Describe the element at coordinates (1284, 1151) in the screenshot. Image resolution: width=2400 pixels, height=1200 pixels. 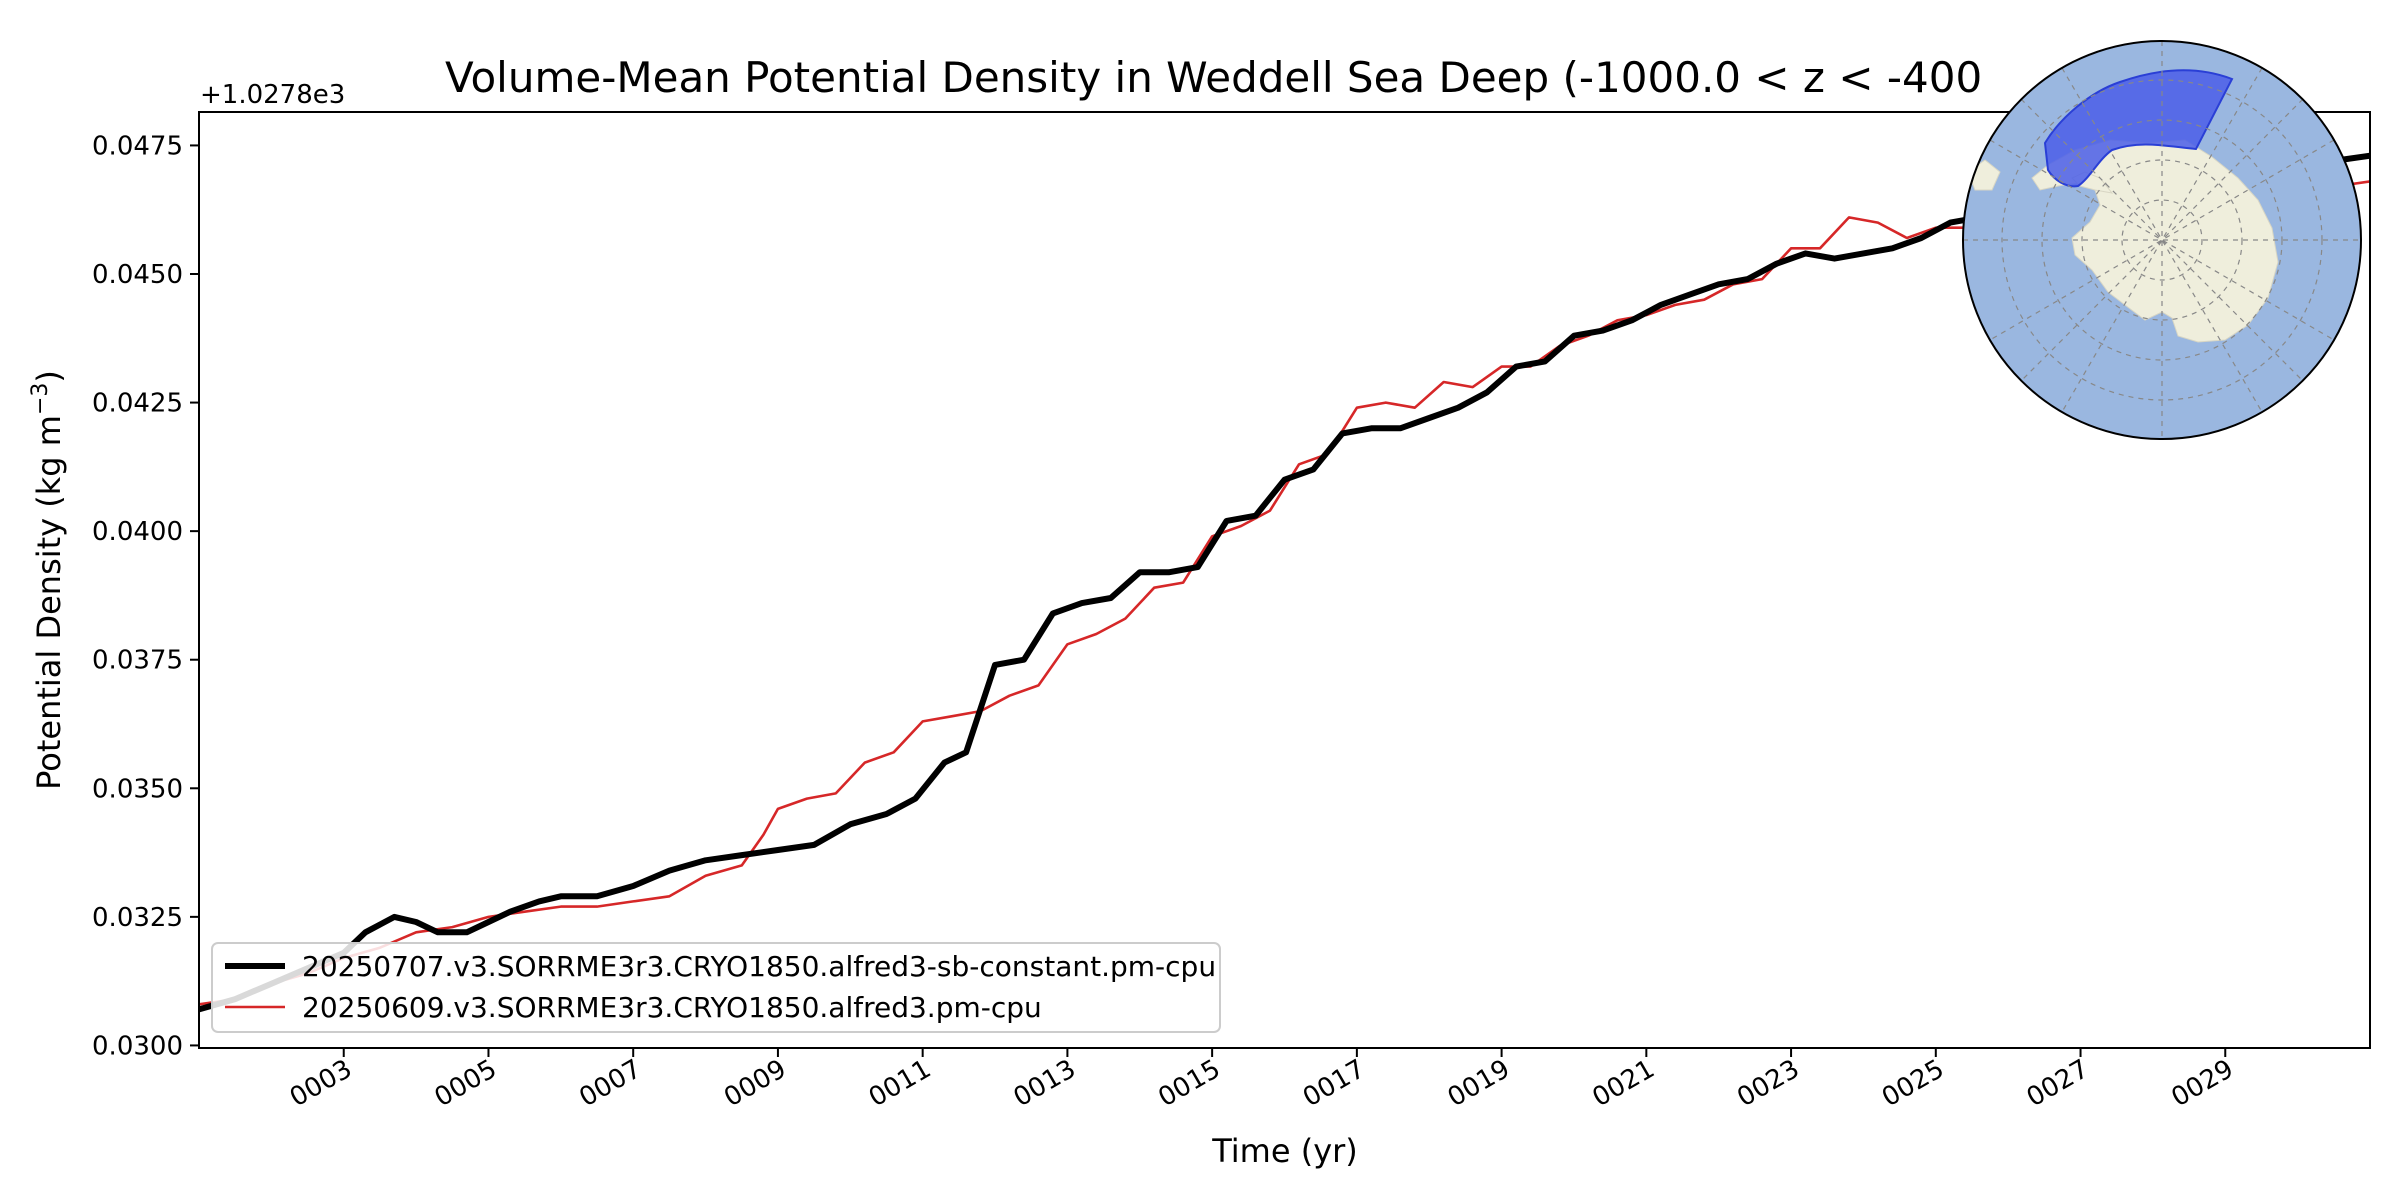
I see `x-axis-label: Time (yr)` at that location.